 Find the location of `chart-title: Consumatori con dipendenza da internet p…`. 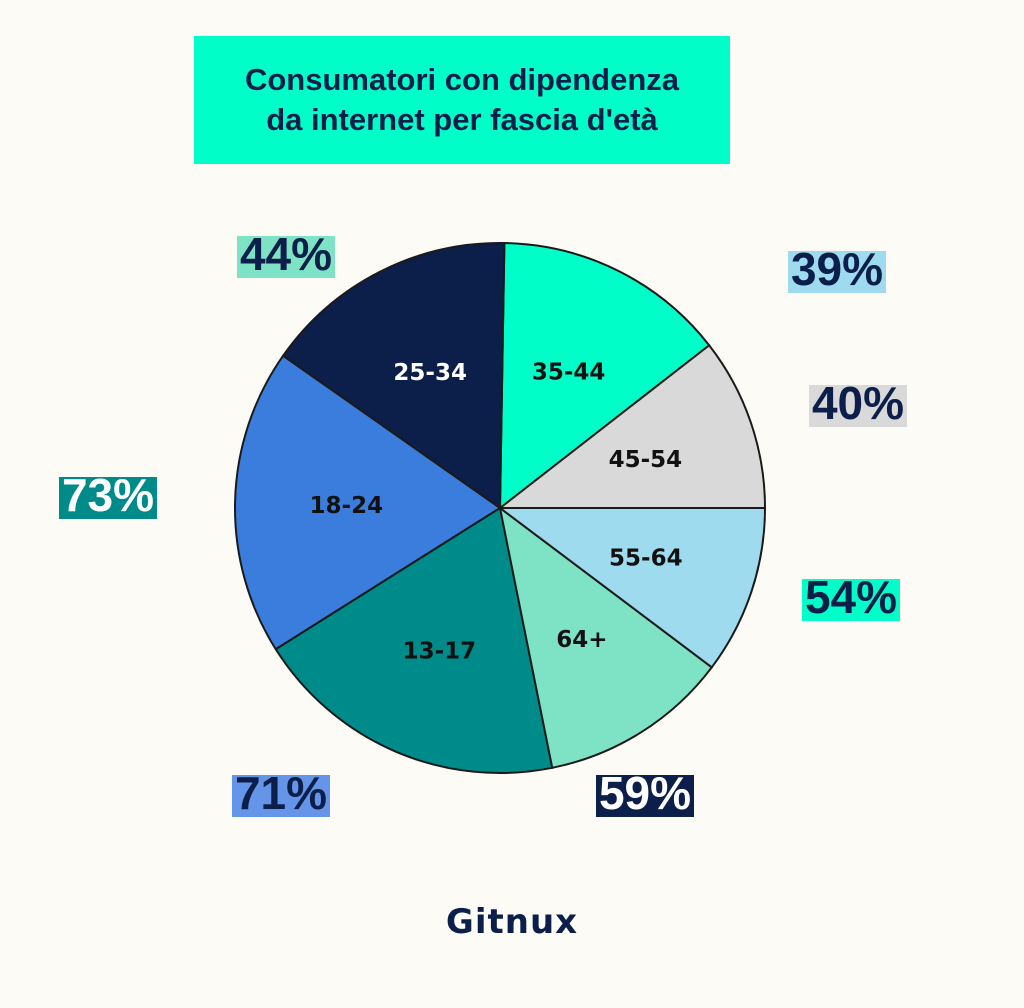

chart-title: Consumatori con dipendenza da internet p… is located at coordinates (462, 99).